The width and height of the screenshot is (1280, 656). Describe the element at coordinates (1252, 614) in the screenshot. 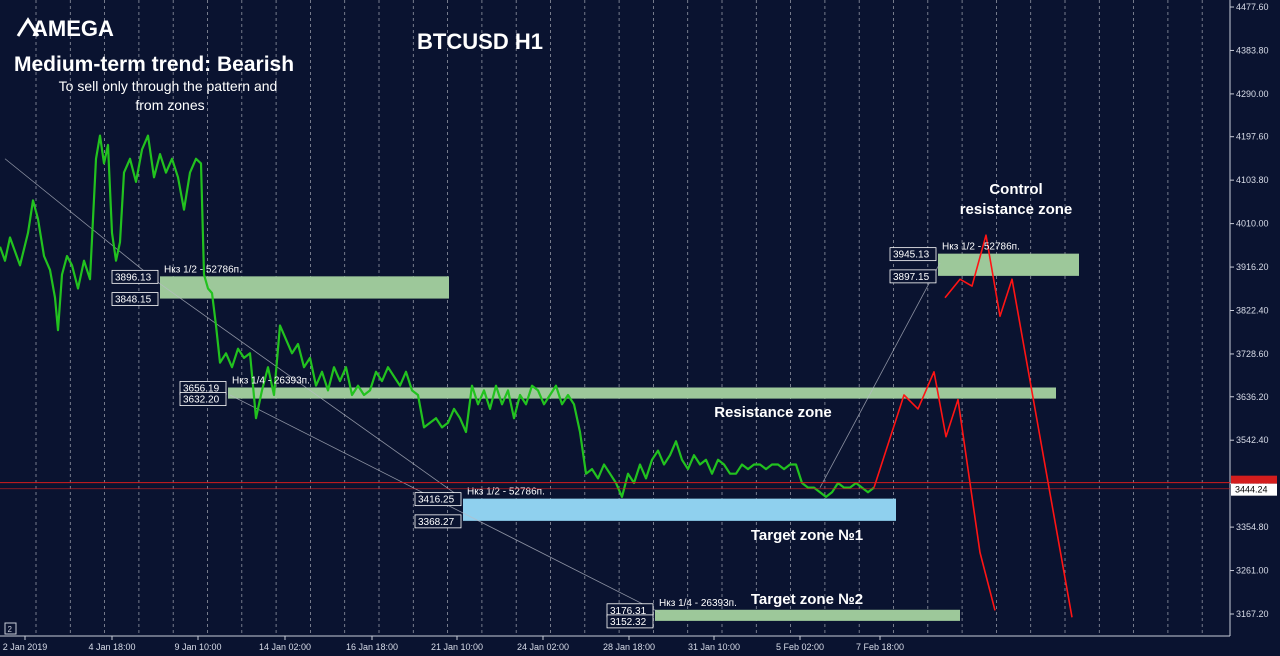

I see `y-tick-label: 3167.20` at that location.